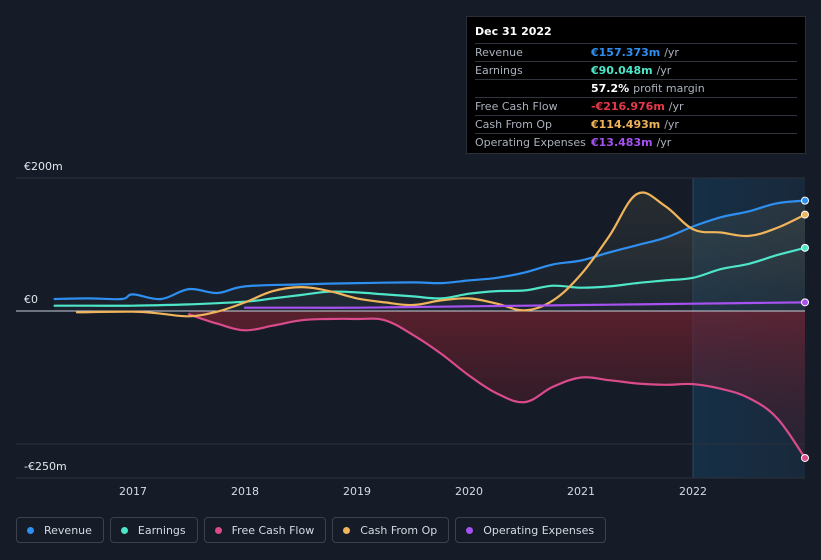 Image resolution: width=821 pixels, height=560 pixels. What do you see at coordinates (273, 530) in the screenshot?
I see `legend-label: Free Cash Flow` at bounding box center [273, 530].